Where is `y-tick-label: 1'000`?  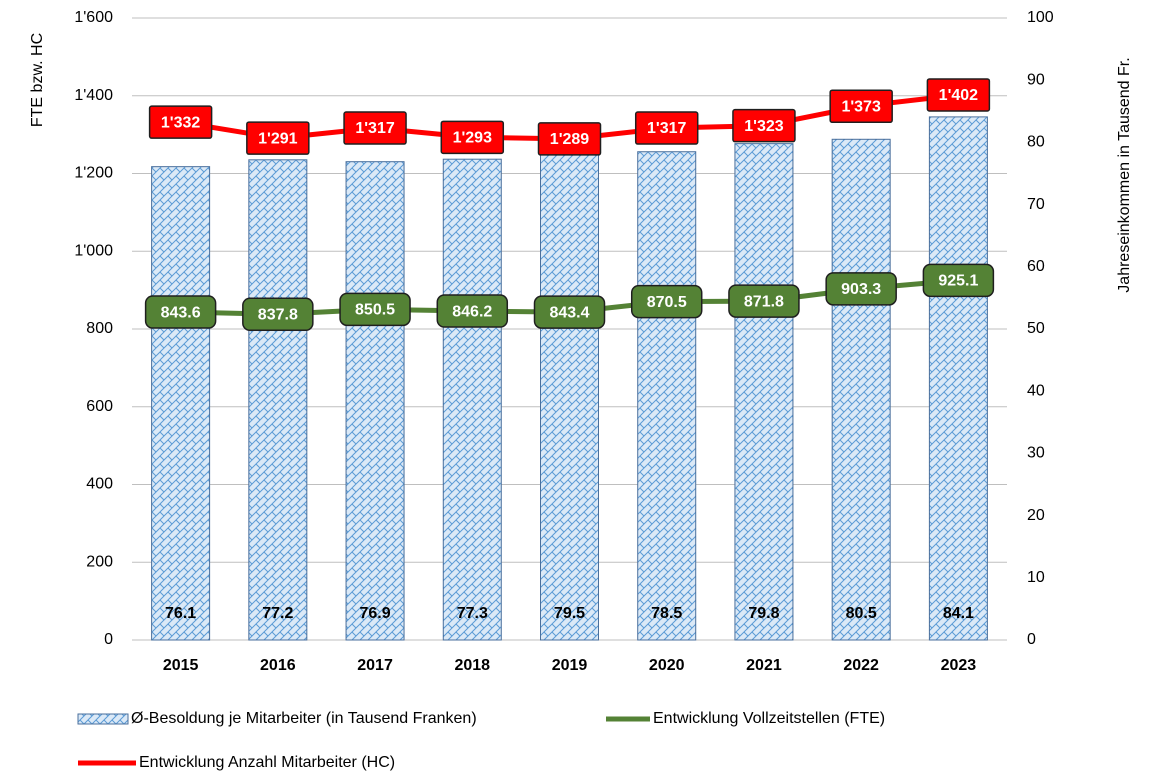 y-tick-label: 1'000 is located at coordinates (93, 250).